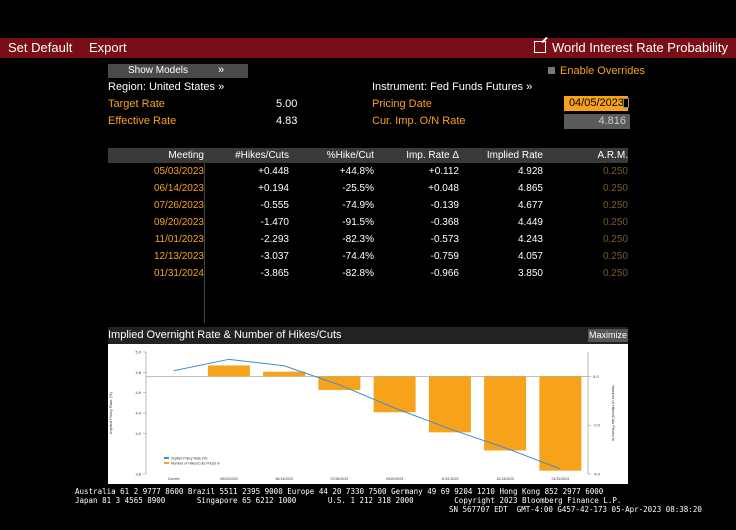 Image resolution: width=736 pixels, height=530 pixels. What do you see at coordinates (138, 433) in the screenshot?
I see `left-tick-label: 4.2` at bounding box center [138, 433].